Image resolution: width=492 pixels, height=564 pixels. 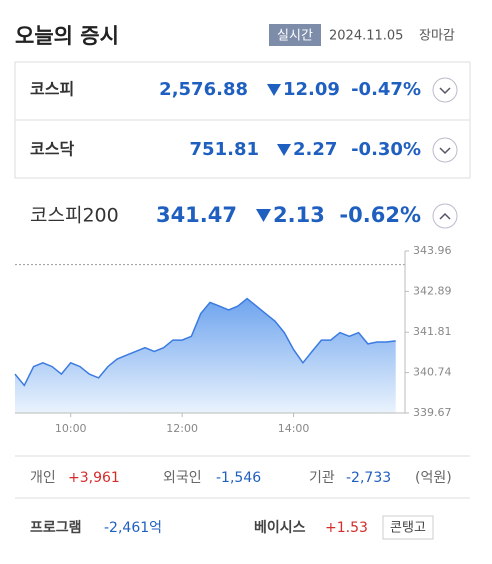 I want to click on index-percent: -0.62%, so click(x=380, y=215).